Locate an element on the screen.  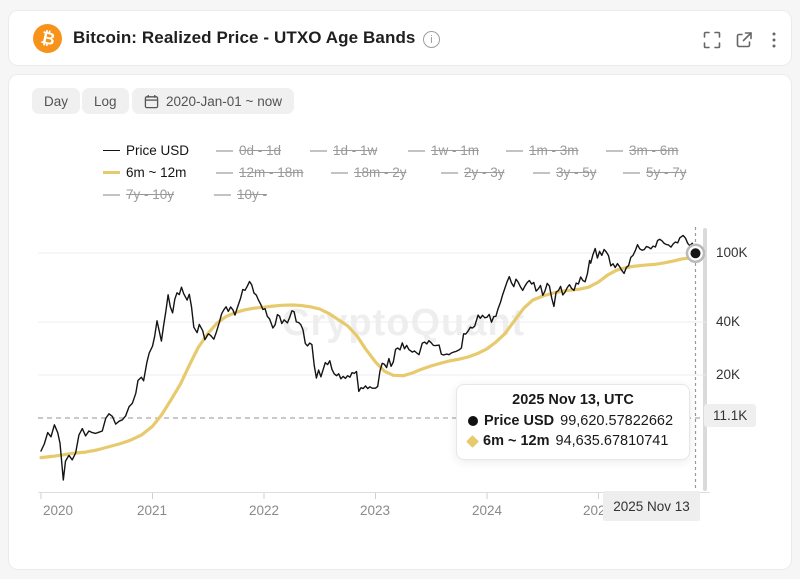
x-axis-label-2024: 2024 is located at coordinates (487, 510).